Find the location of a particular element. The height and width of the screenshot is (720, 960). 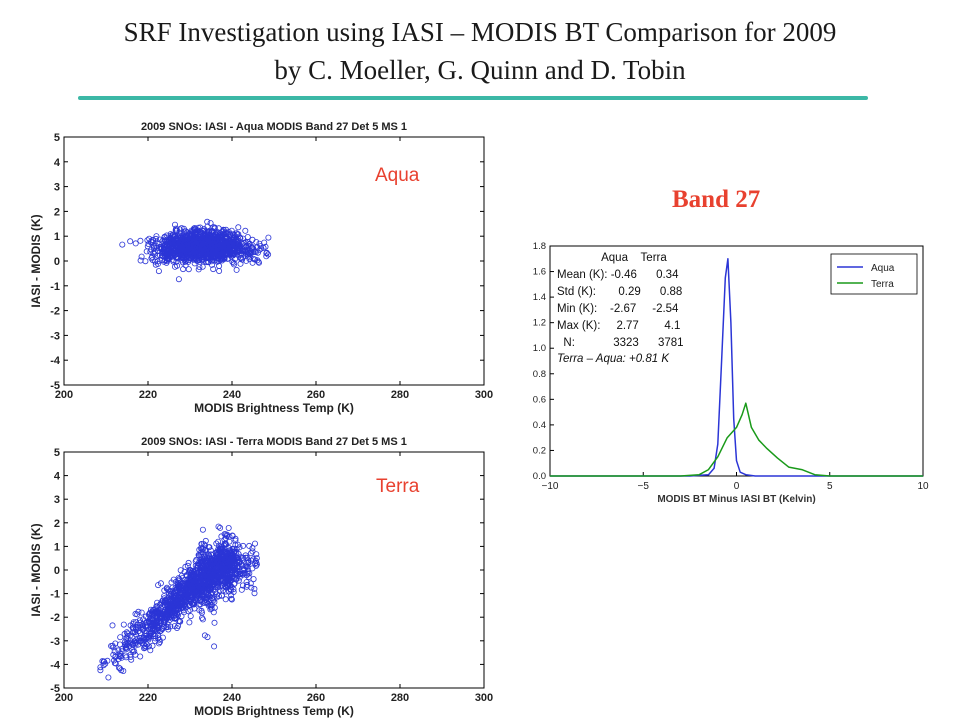

legend-box is located at coordinates (874, 274).